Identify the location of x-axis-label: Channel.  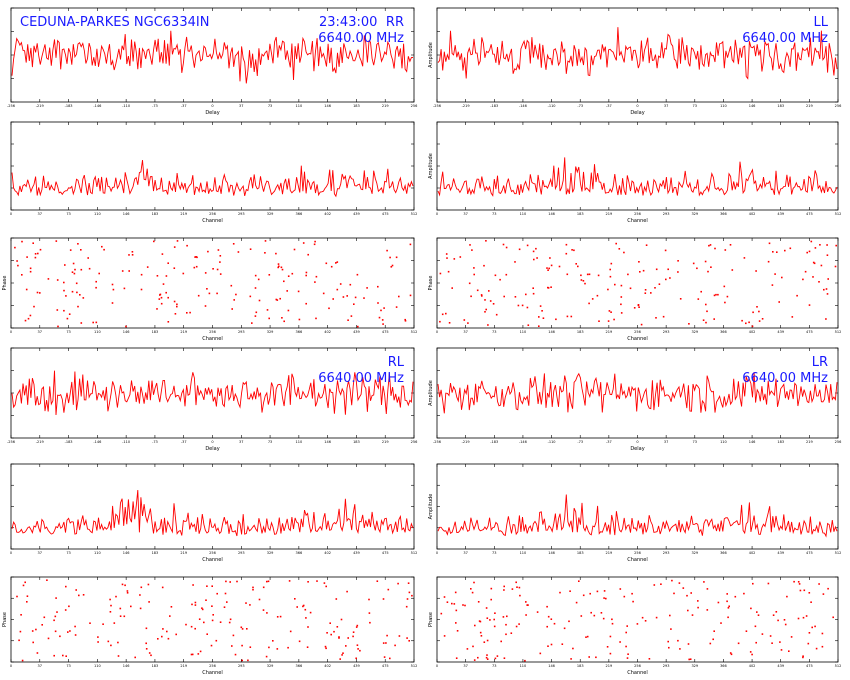
(212, 560).